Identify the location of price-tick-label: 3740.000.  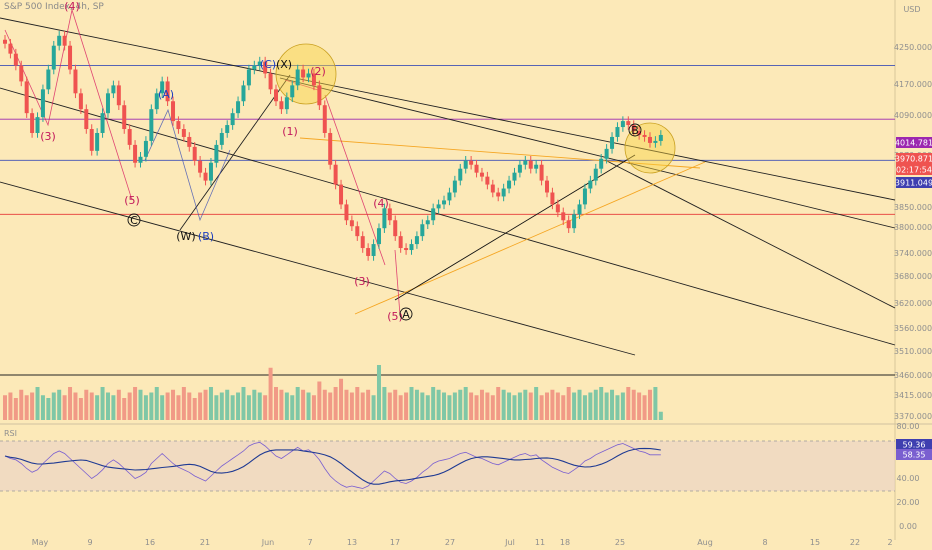
(913, 253).